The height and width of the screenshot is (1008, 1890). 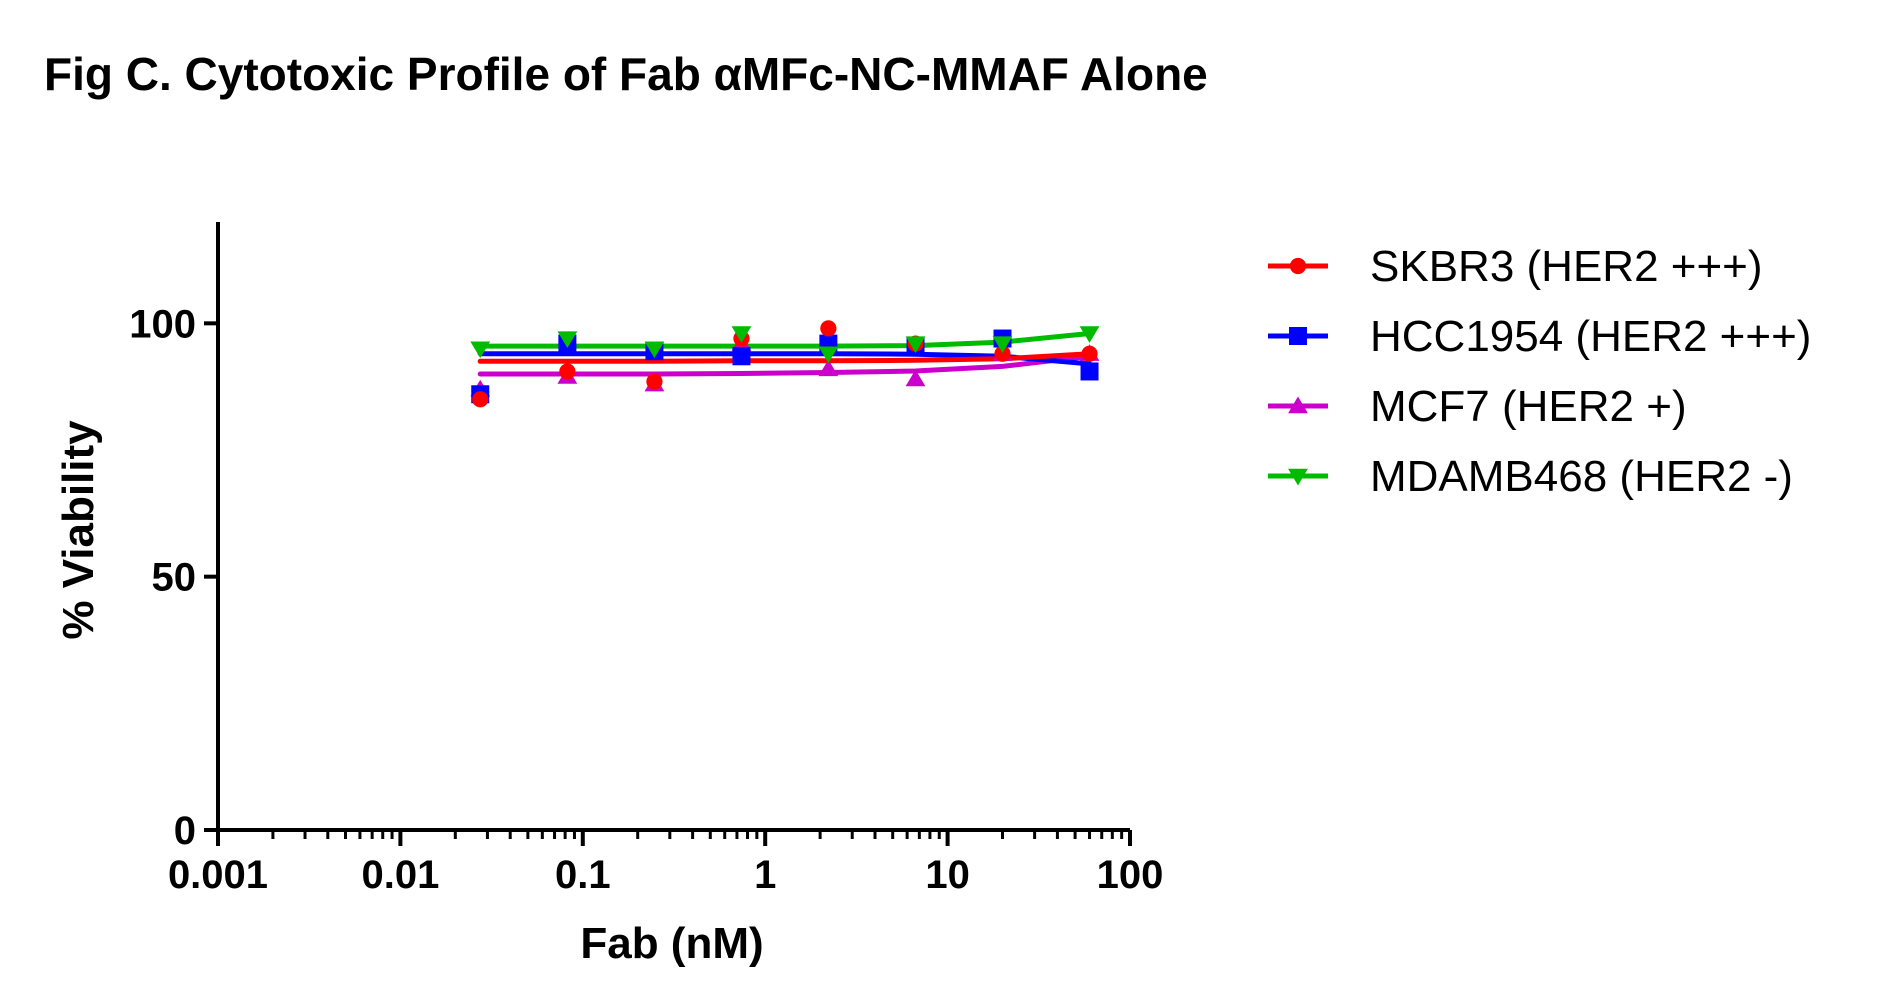 What do you see at coordinates (1130, 875) in the screenshot?
I see `x-tick-label: 100` at bounding box center [1130, 875].